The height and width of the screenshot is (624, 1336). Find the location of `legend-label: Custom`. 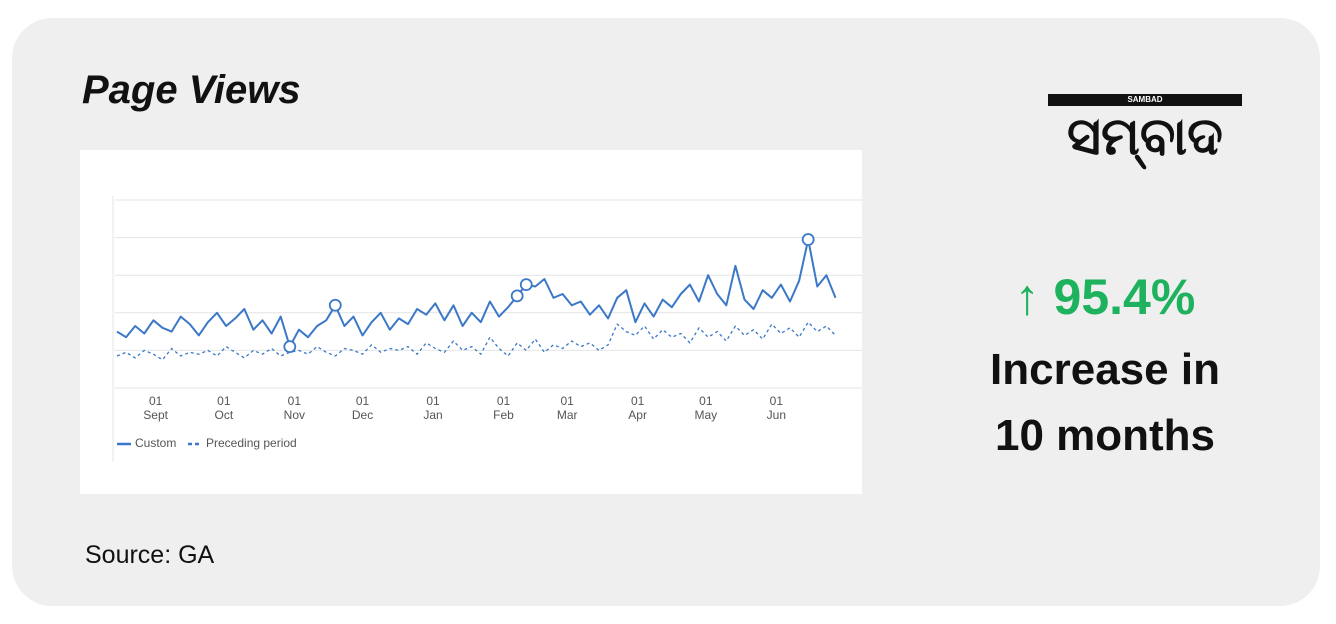

legend-label: Custom is located at coordinates (155, 443).